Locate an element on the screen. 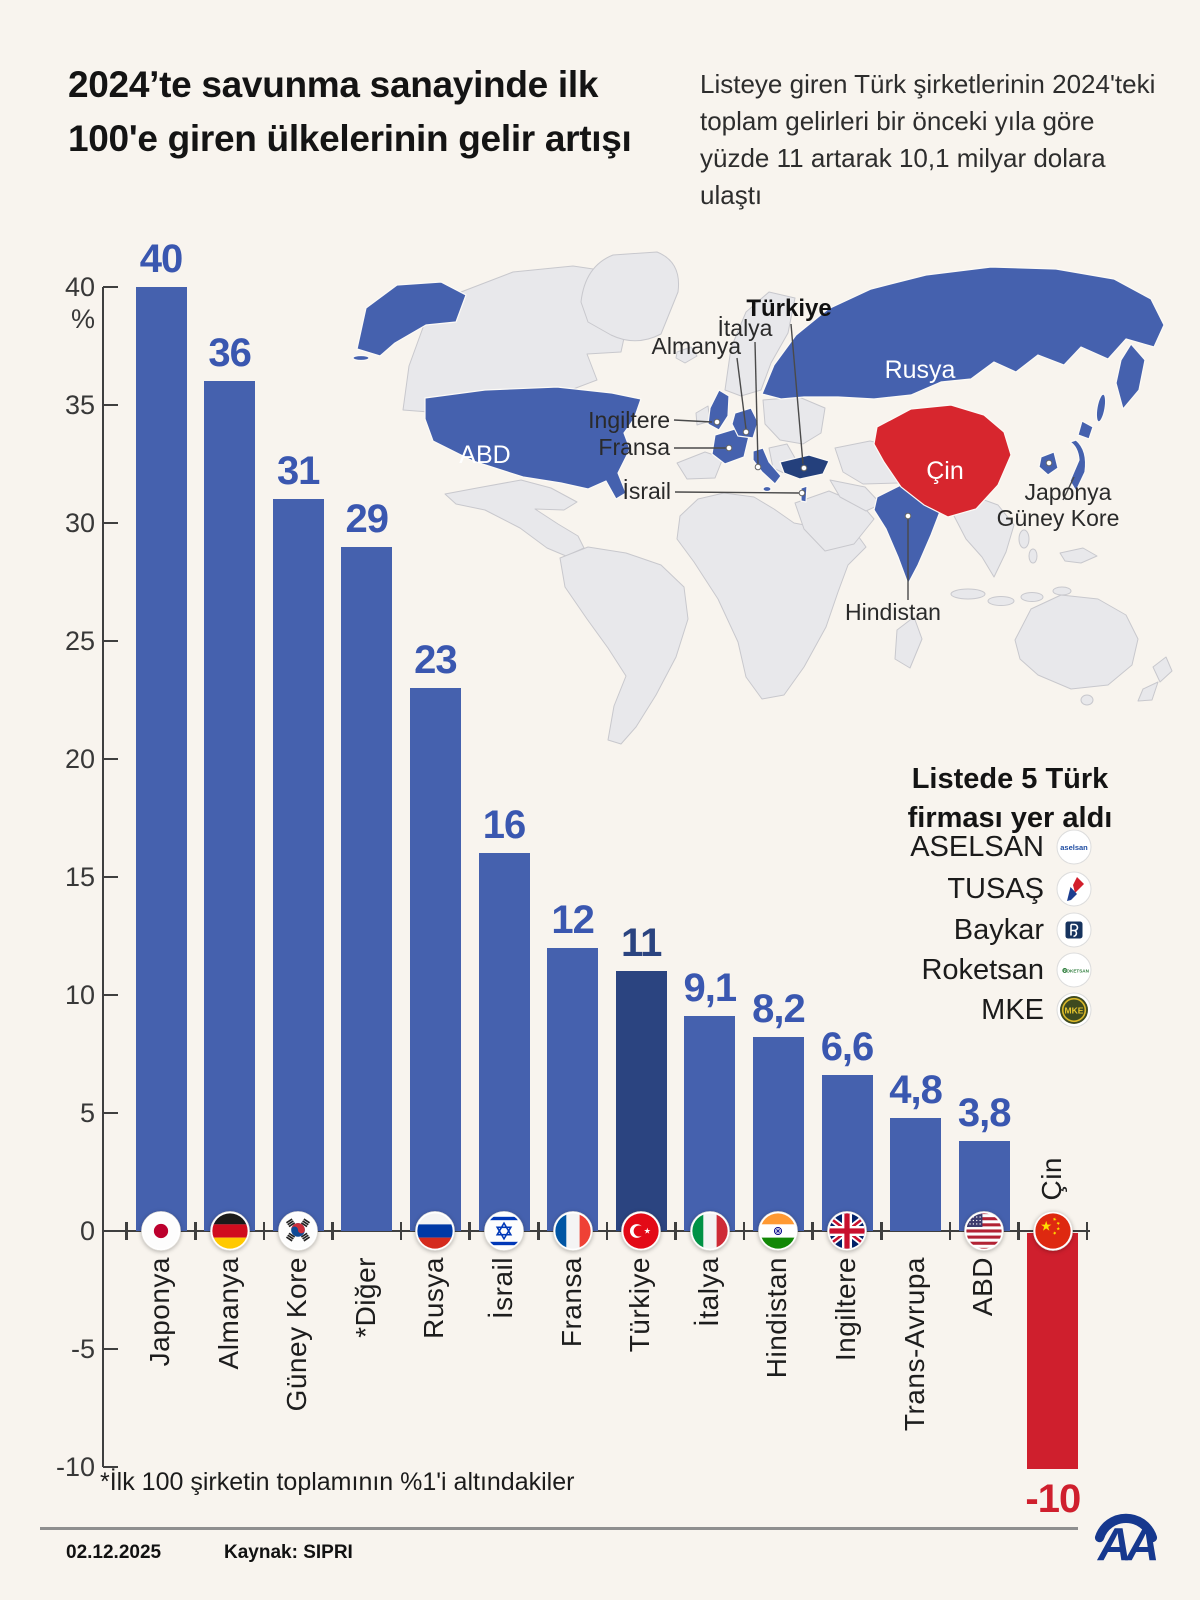 This screenshot has width=1200, height=1600. value-label-trans-avrupa: 4,8 is located at coordinates (916, 1089).